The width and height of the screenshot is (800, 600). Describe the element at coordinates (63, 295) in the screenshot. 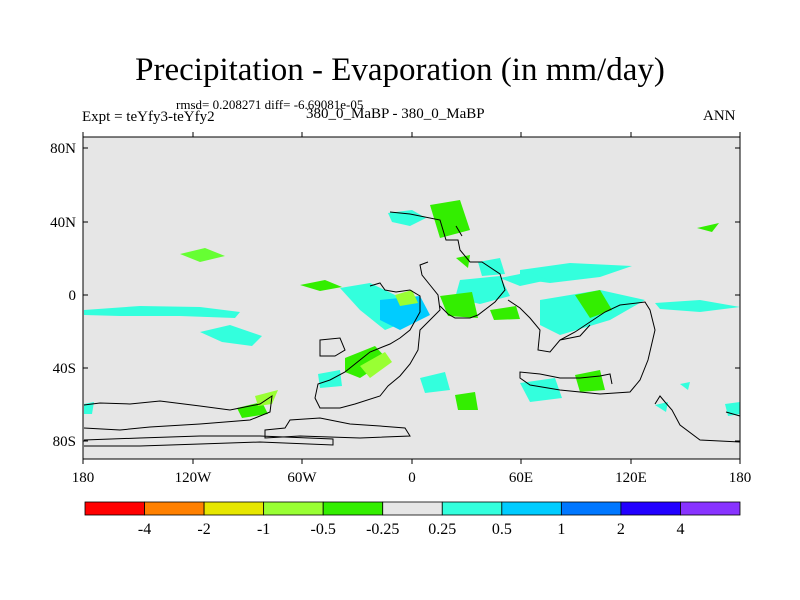

I see `lat-tick-labels: 80N 40N 0 40S 80S` at that location.